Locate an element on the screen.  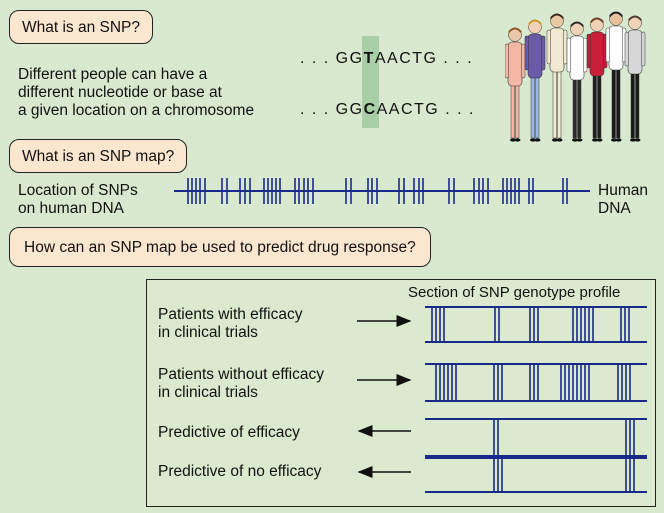
question-what-is-snp-map: What is an SNP map? is located at coordinates (98, 156).